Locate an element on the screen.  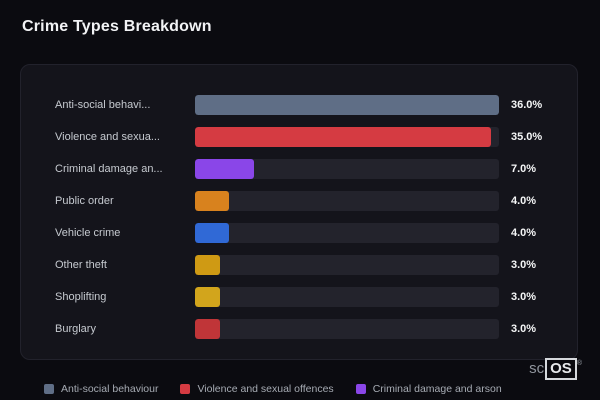
bar-row: Violence and sexua... 35.0% is located at coordinates (306, 137).